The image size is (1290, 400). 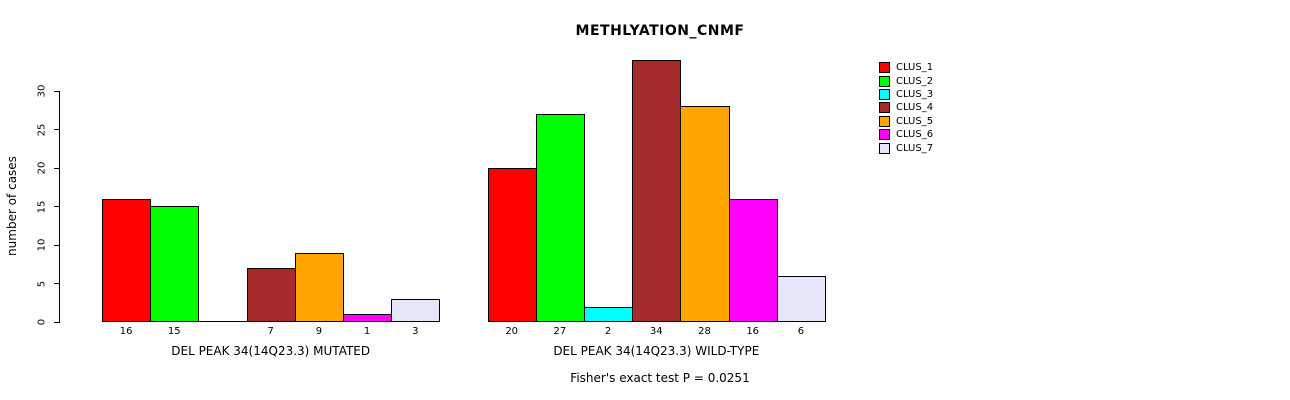 What do you see at coordinates (174, 331) in the screenshot?
I see `bar-value-label: 15` at bounding box center [174, 331].